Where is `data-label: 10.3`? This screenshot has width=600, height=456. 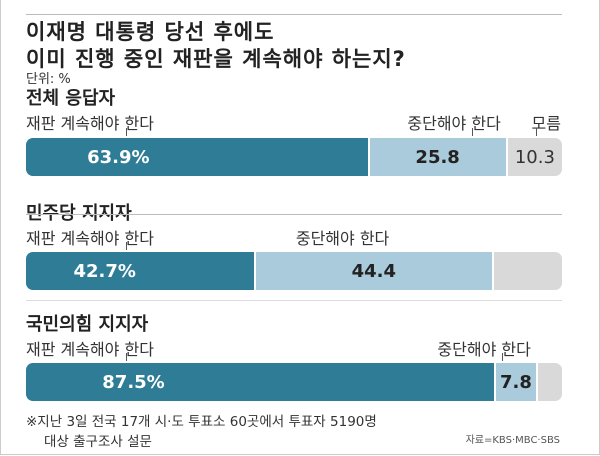
data-label: 10.3 is located at coordinates (534, 157).